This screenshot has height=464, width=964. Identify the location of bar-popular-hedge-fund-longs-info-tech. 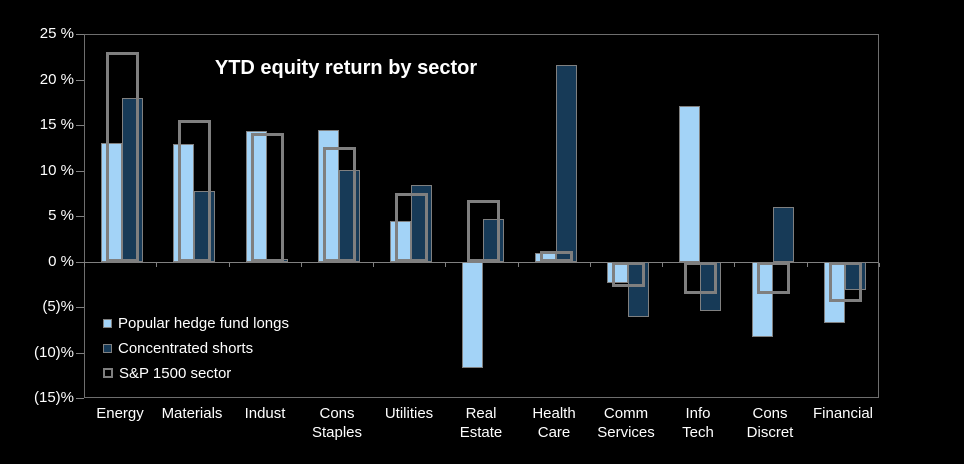
(689, 184).